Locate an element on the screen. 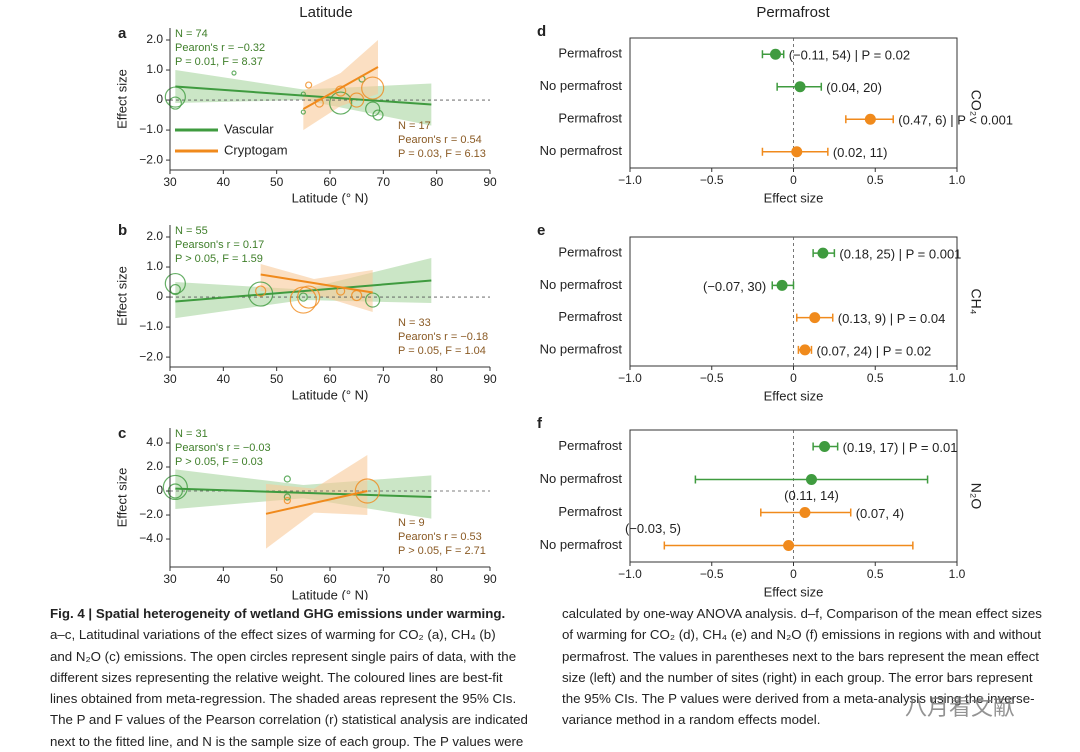 The width and height of the screenshot is (1080, 752). stat-annotation: P = 0.03, F = 6.13 is located at coordinates (442, 154).